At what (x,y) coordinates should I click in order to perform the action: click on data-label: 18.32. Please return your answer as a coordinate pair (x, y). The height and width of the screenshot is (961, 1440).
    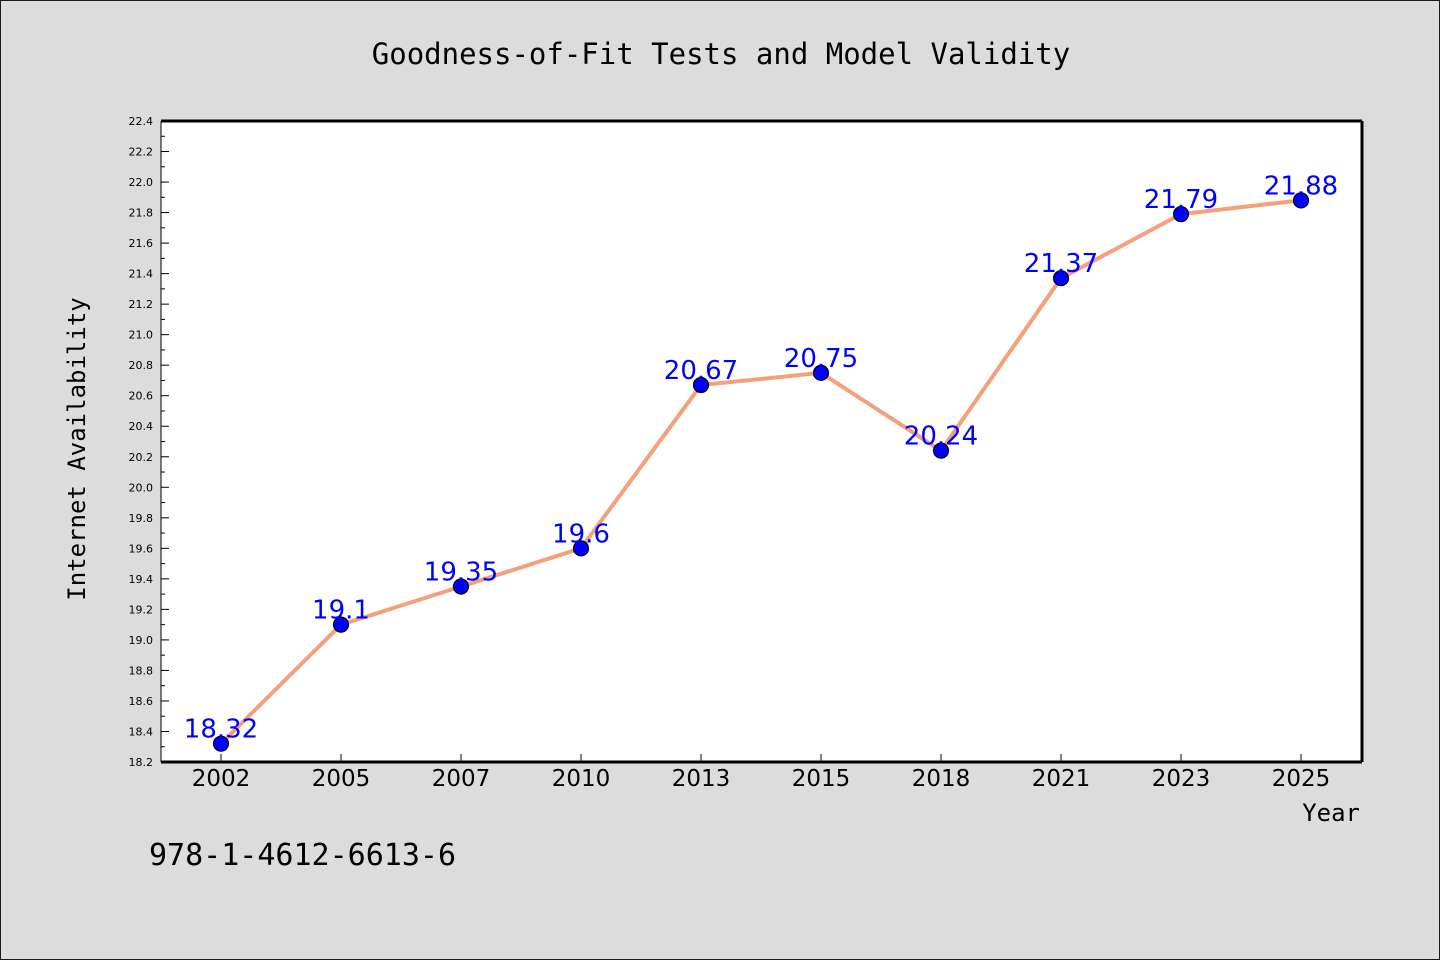
    Looking at the image, I should click on (221, 730).